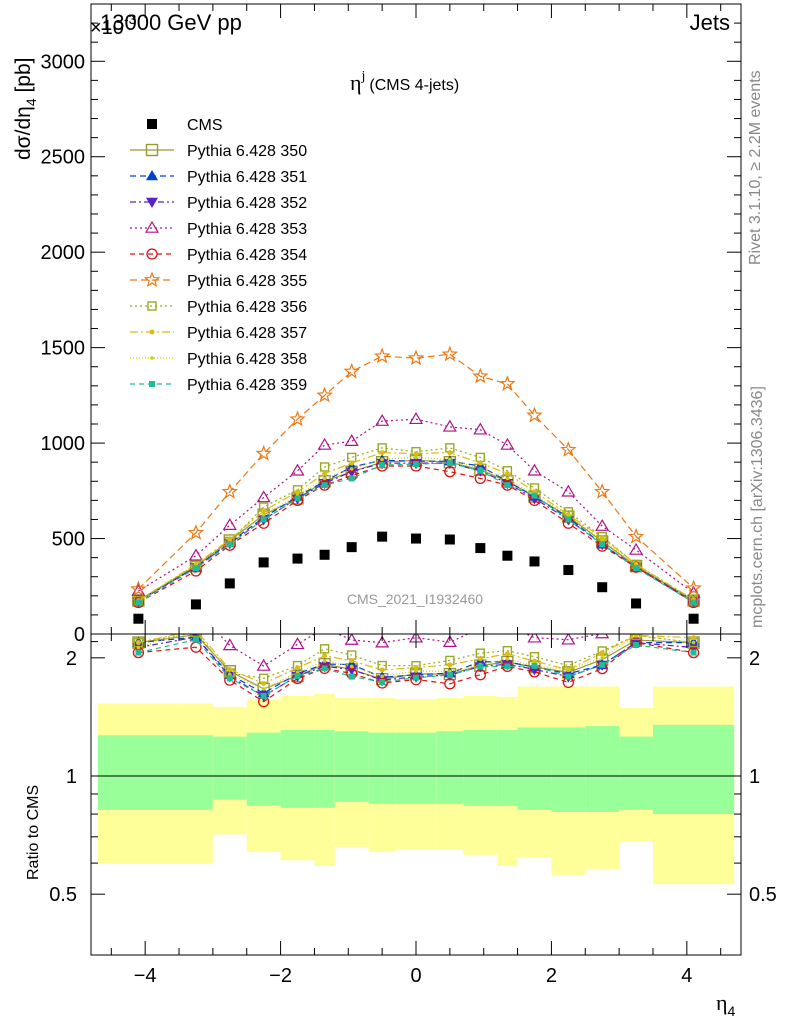  Describe the element at coordinates (247, 333) in the screenshot. I see `legend-label-pythia-6-428-357: Pythia 6.428 357` at that location.